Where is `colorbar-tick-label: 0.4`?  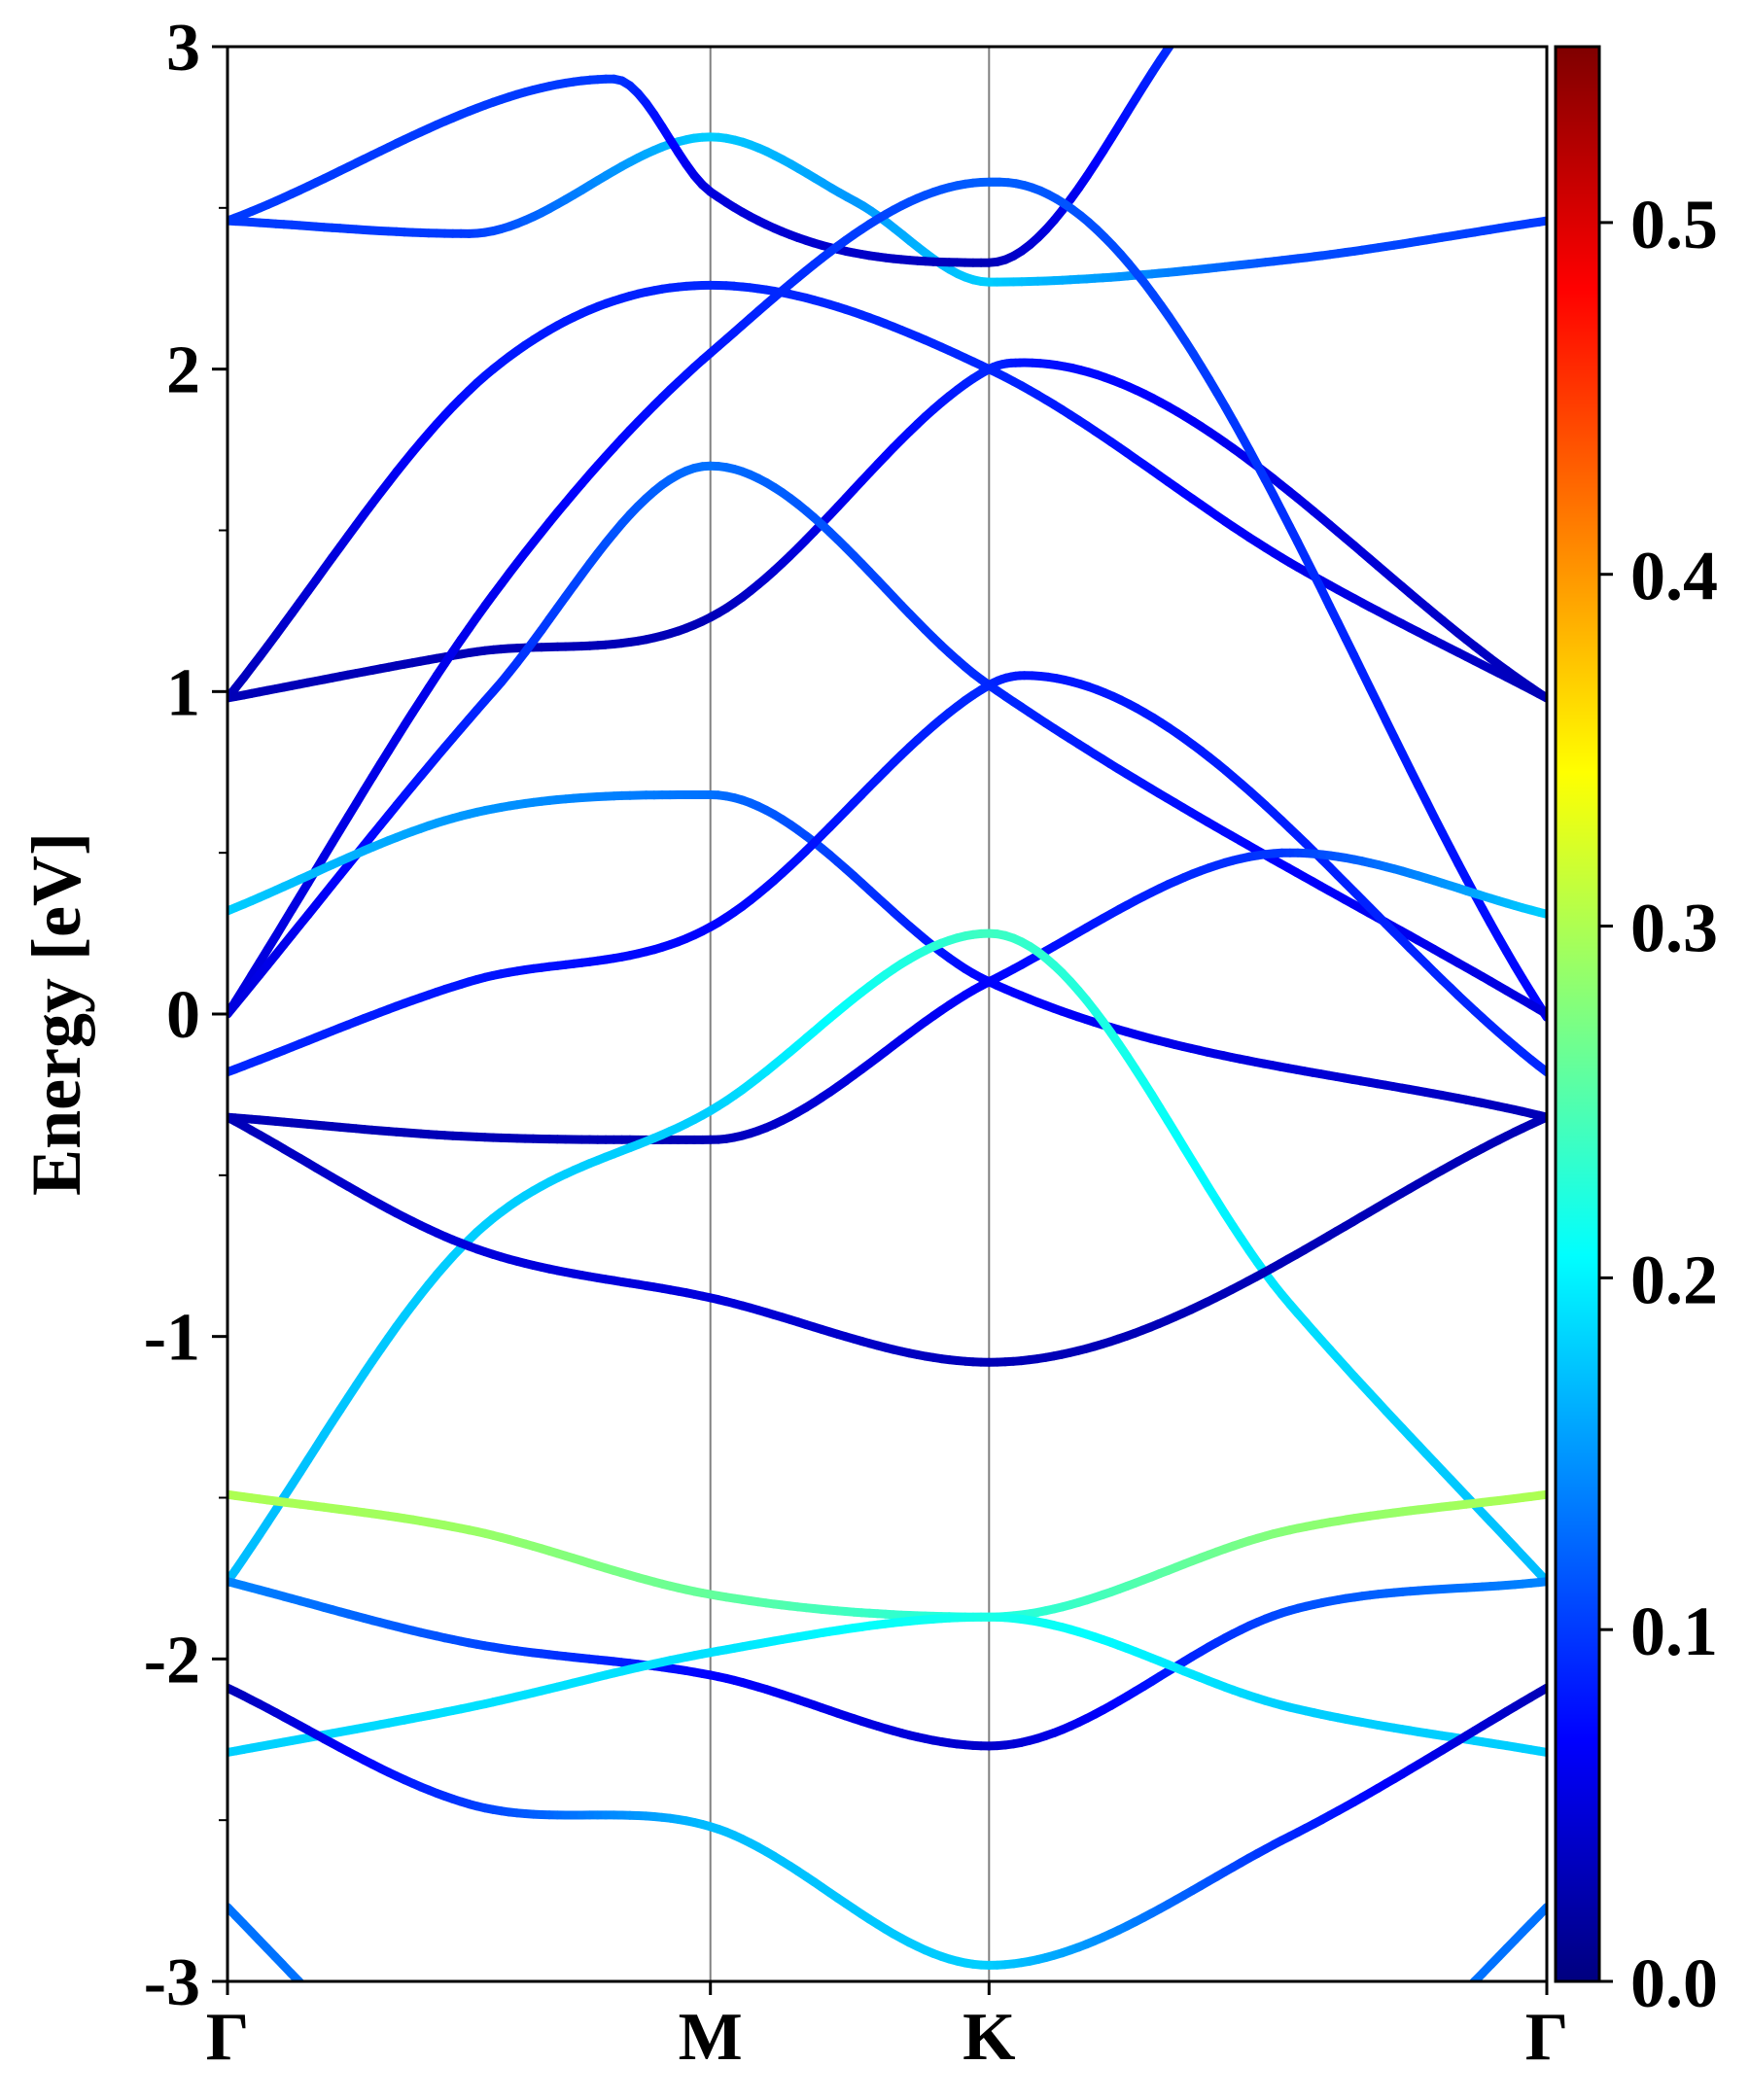 colorbar-tick-label: 0.4 is located at coordinates (1674, 576).